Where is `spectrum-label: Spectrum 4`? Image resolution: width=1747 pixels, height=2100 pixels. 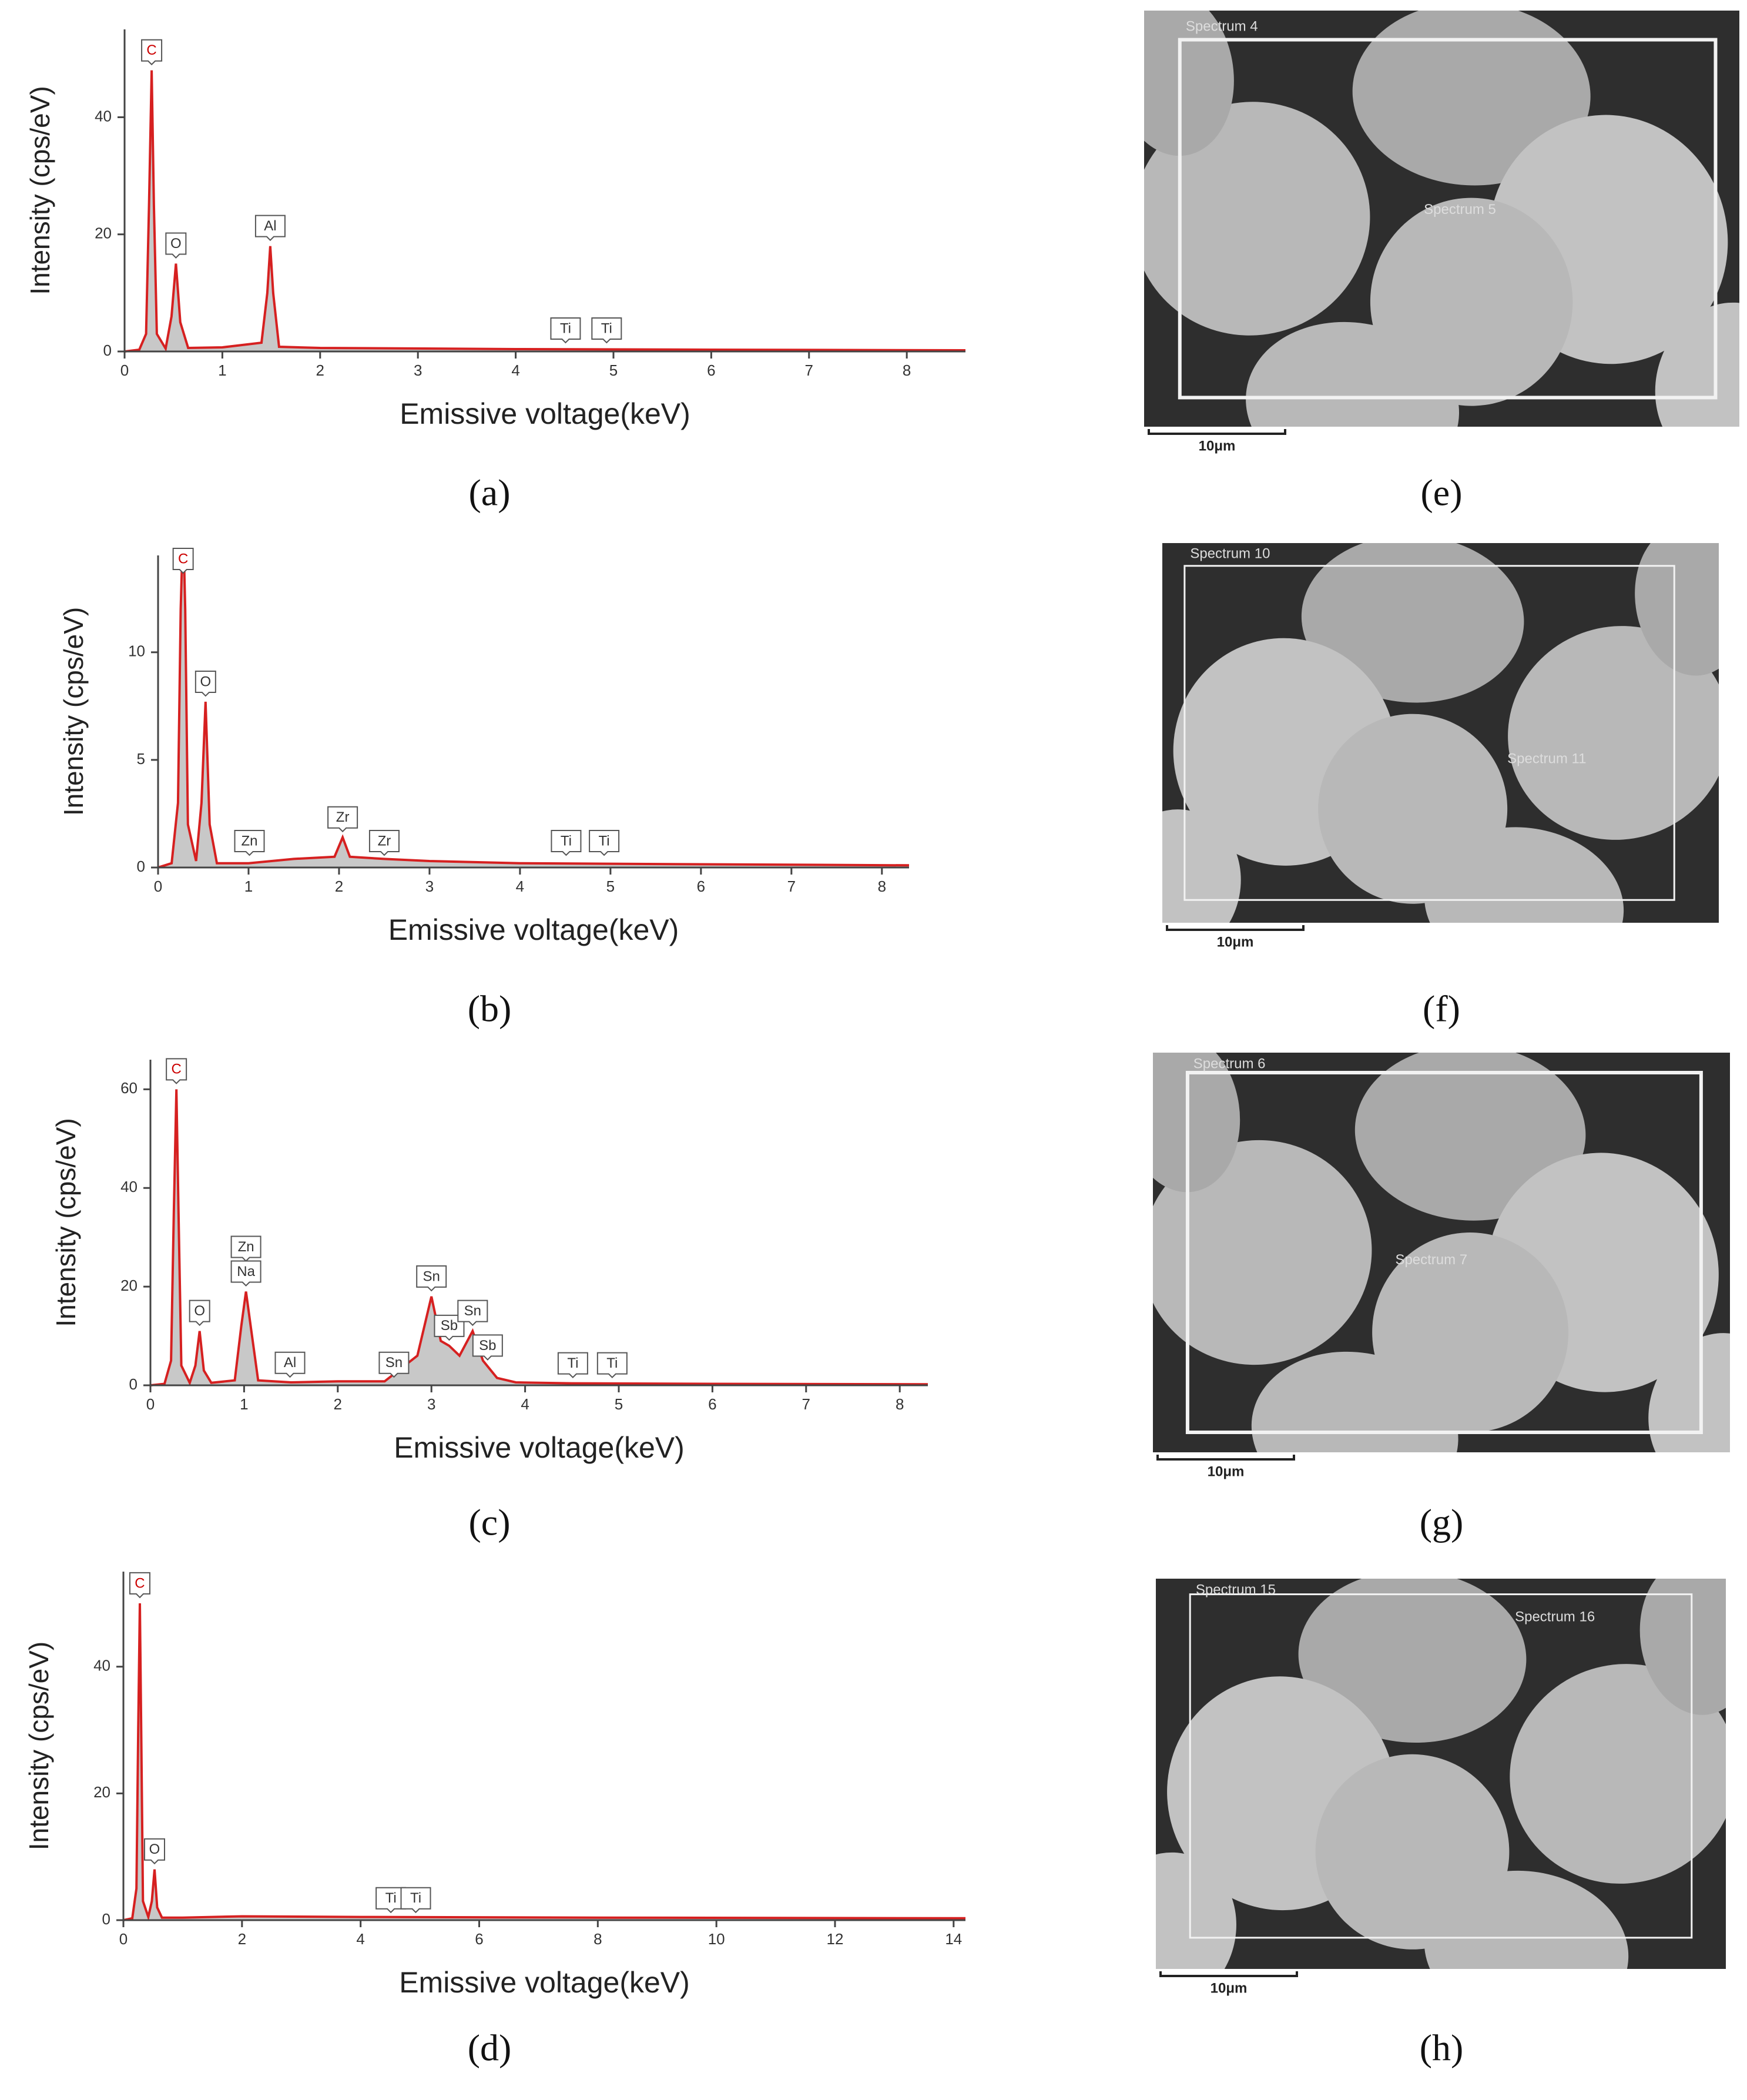
spectrum-label: Spectrum 4 is located at coordinates (1222, 27).